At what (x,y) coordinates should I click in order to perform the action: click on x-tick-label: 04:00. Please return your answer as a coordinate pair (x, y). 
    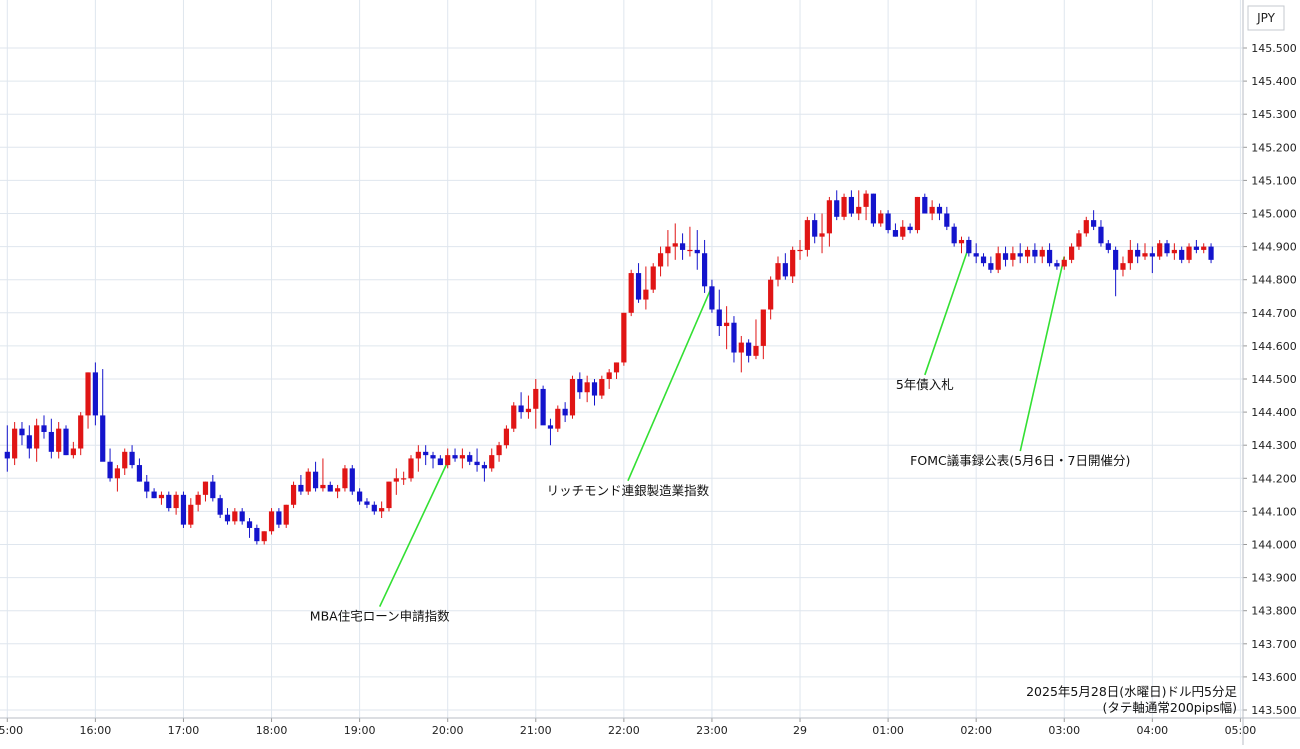
    Looking at the image, I should click on (1152, 730).